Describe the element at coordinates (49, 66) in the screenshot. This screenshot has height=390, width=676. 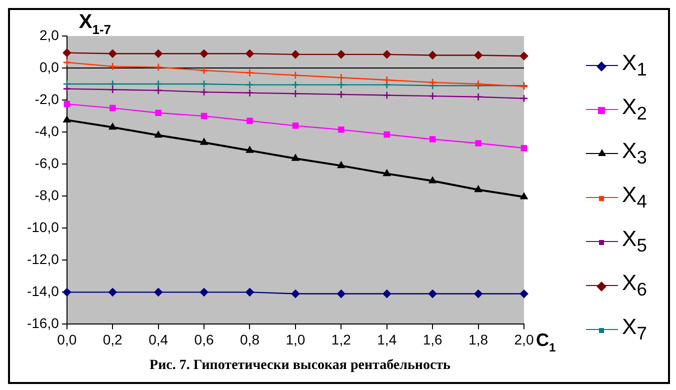
I see `y-tick-label: 0,0` at that location.